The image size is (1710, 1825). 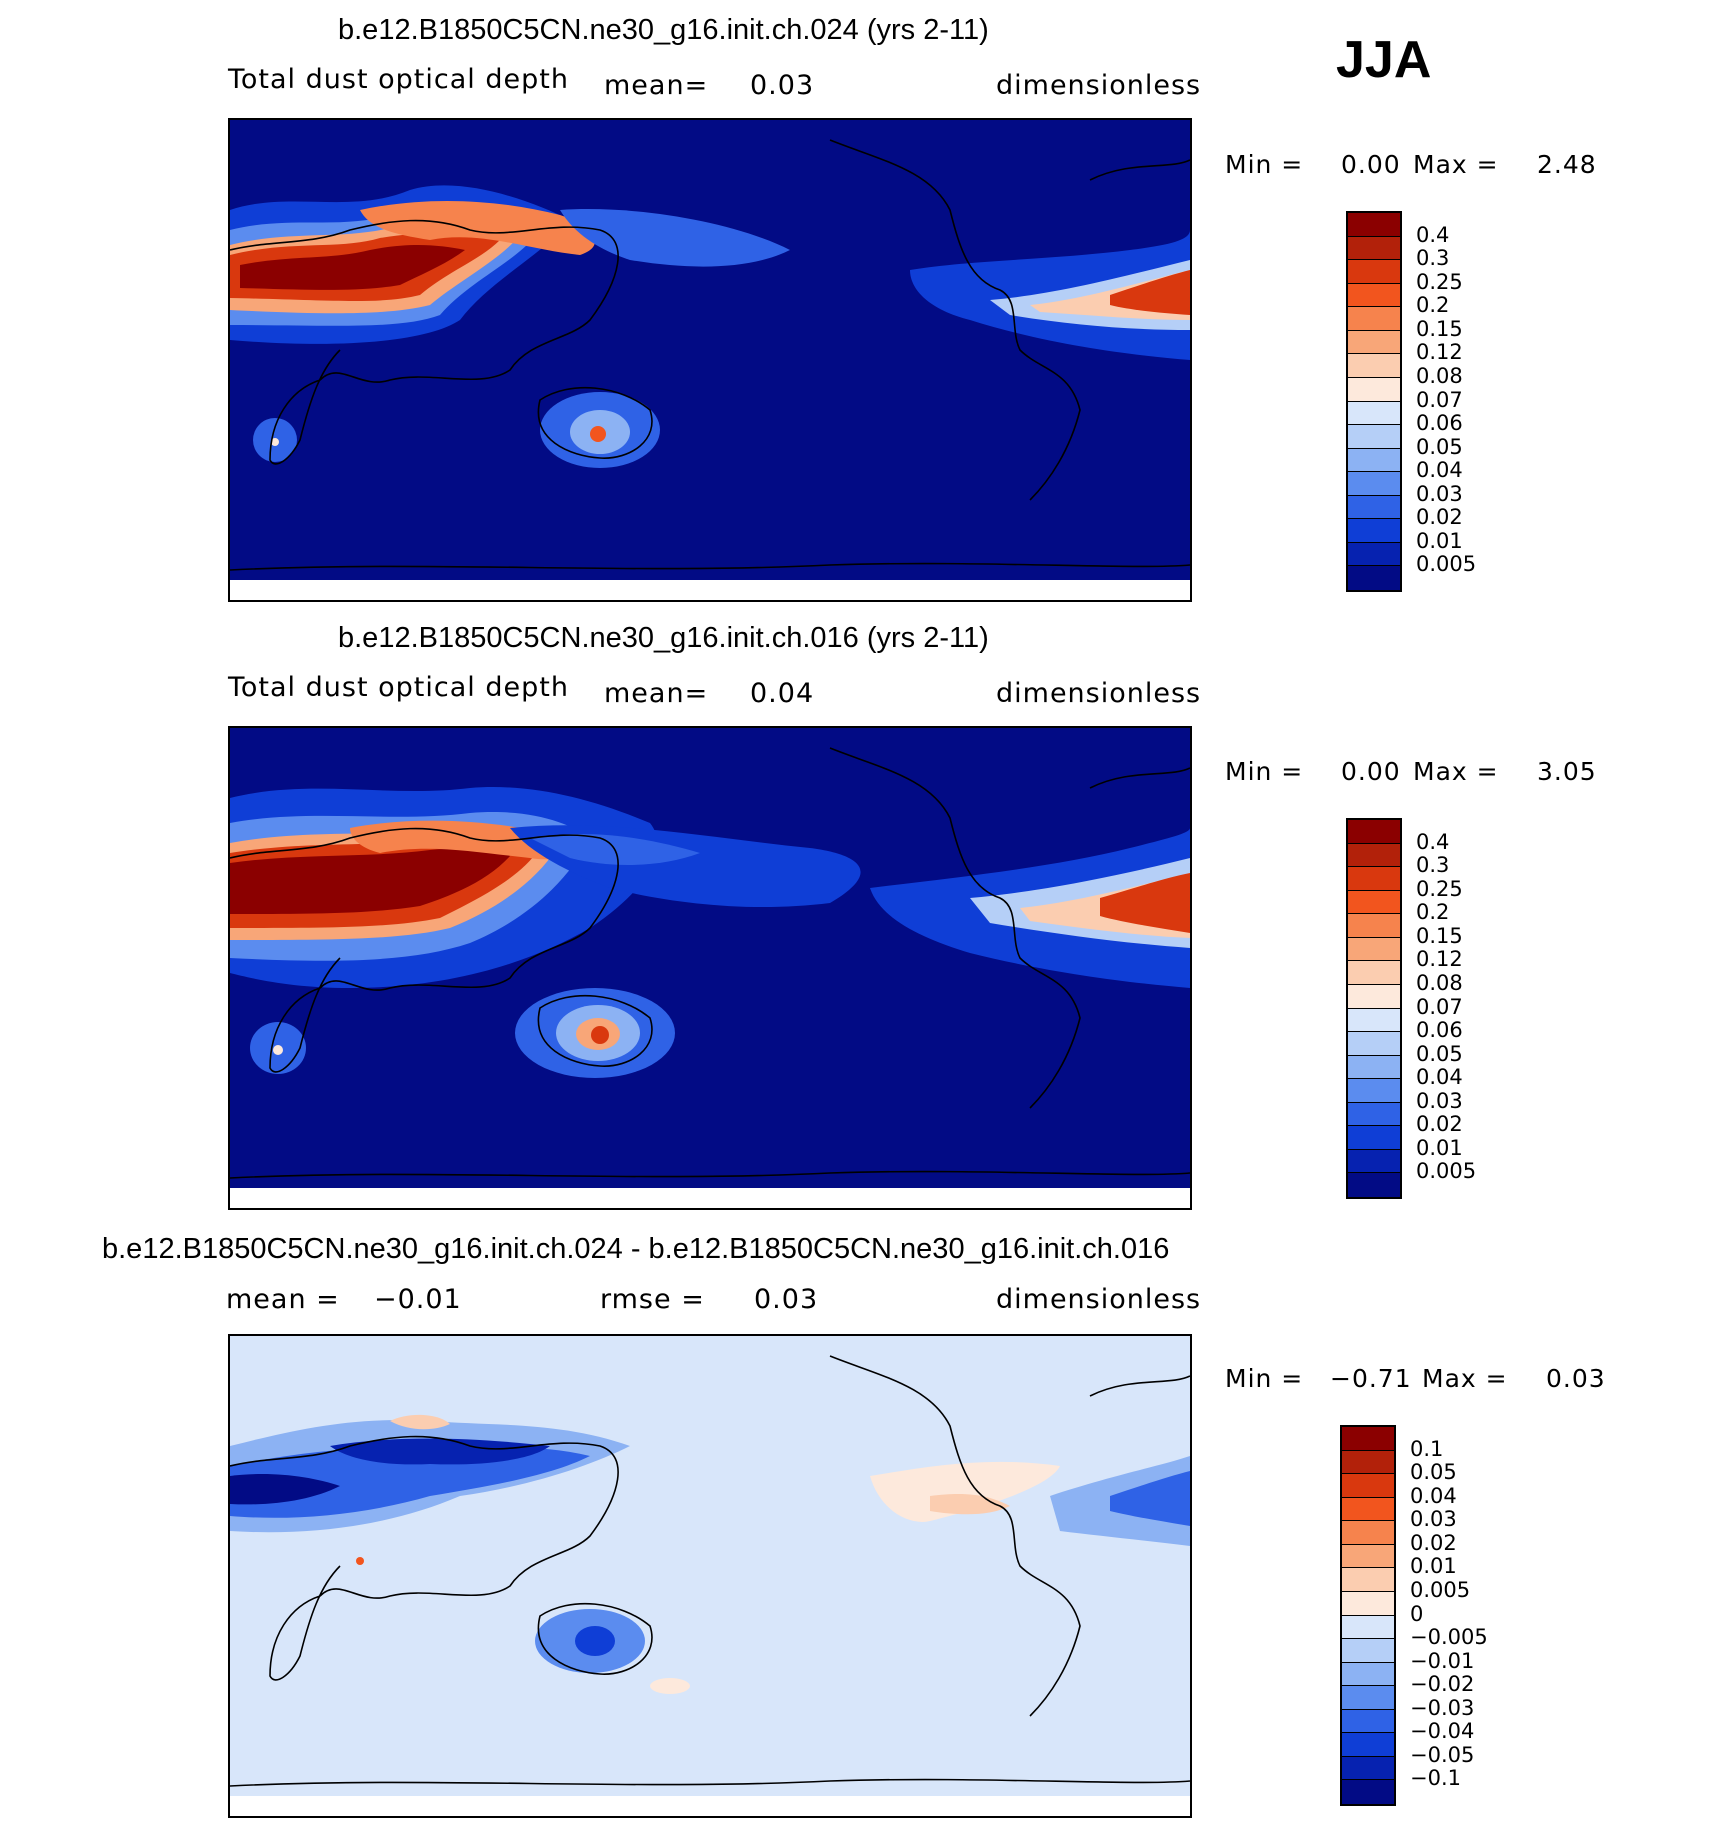 I want to click on panel-middle-mean-label: mean=, so click(x=656, y=693).